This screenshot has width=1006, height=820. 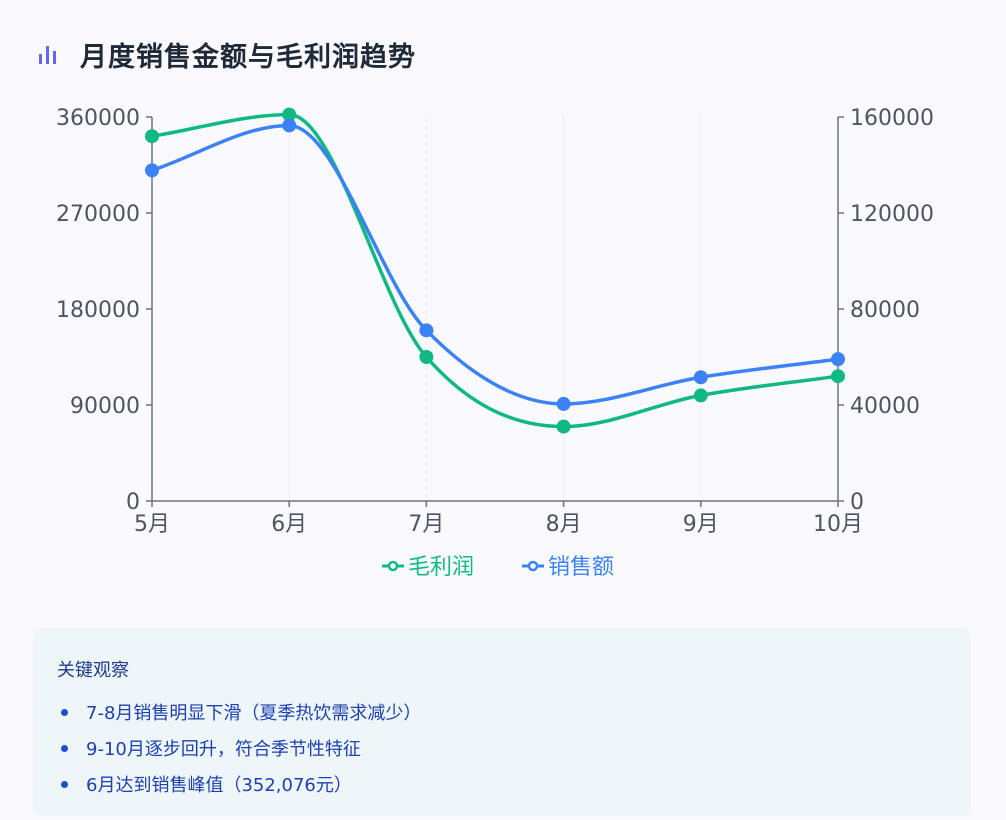 I want to click on chart-header: 月度销售金额与毛利润趋势, so click(x=226, y=54).